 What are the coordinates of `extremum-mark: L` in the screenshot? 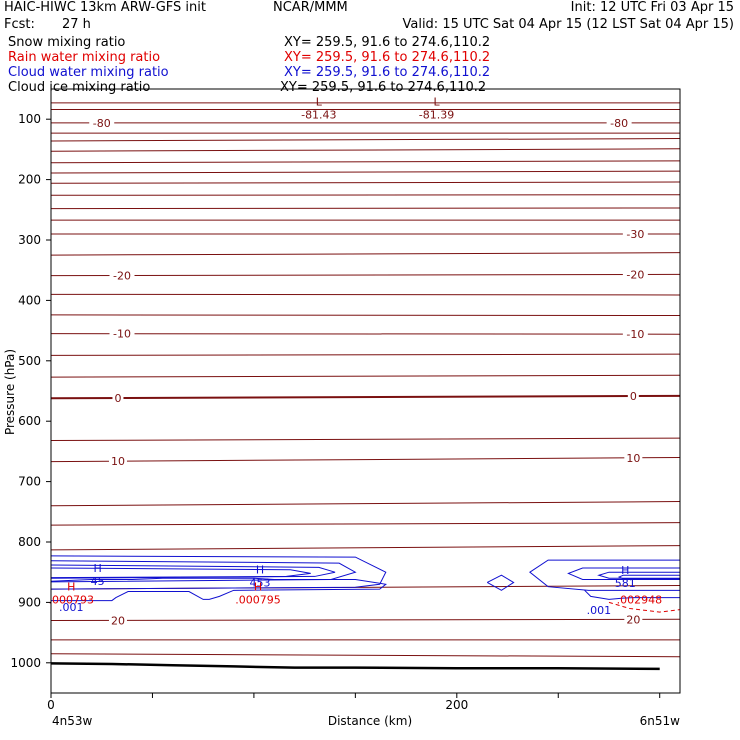 It's located at (436, 101).